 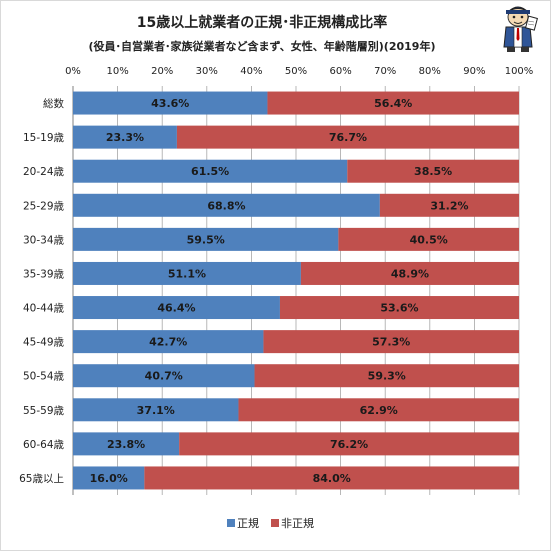 I want to click on category-label: 55-59歳, so click(x=44, y=411).